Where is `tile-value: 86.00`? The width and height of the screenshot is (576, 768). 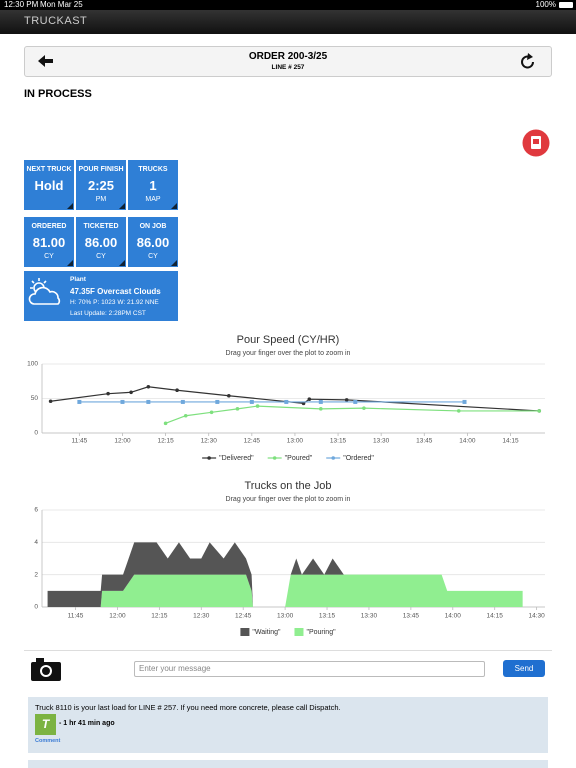
tile-value: 86.00 is located at coordinates (153, 242).